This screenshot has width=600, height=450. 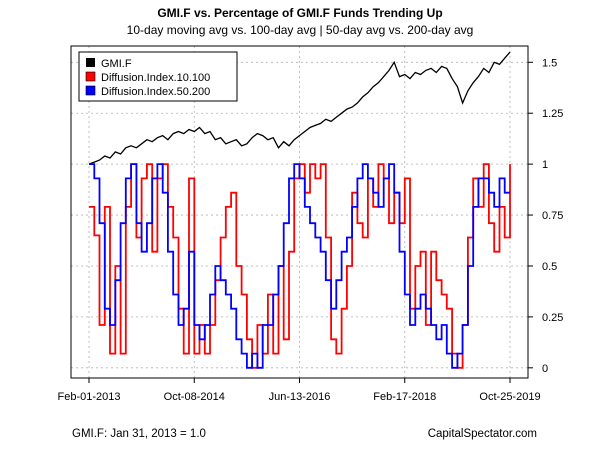 What do you see at coordinates (155, 92) in the screenshot?
I see `legend-label-di50: Diffusion.Index.50.200` at bounding box center [155, 92].